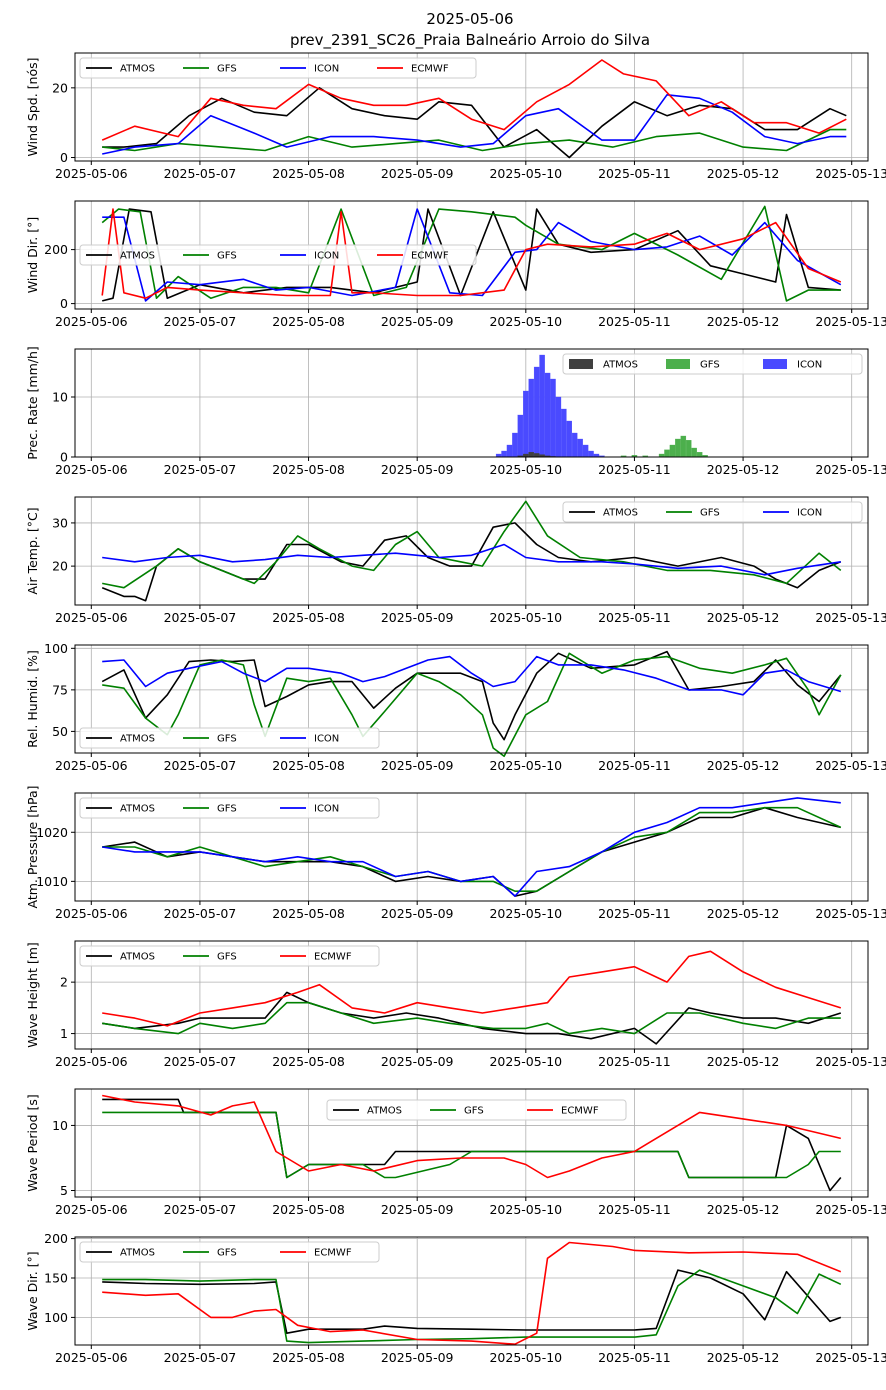 This screenshot has height=1390, width=886. I want to click on legend-swatch-atmos, so click(581, 364).